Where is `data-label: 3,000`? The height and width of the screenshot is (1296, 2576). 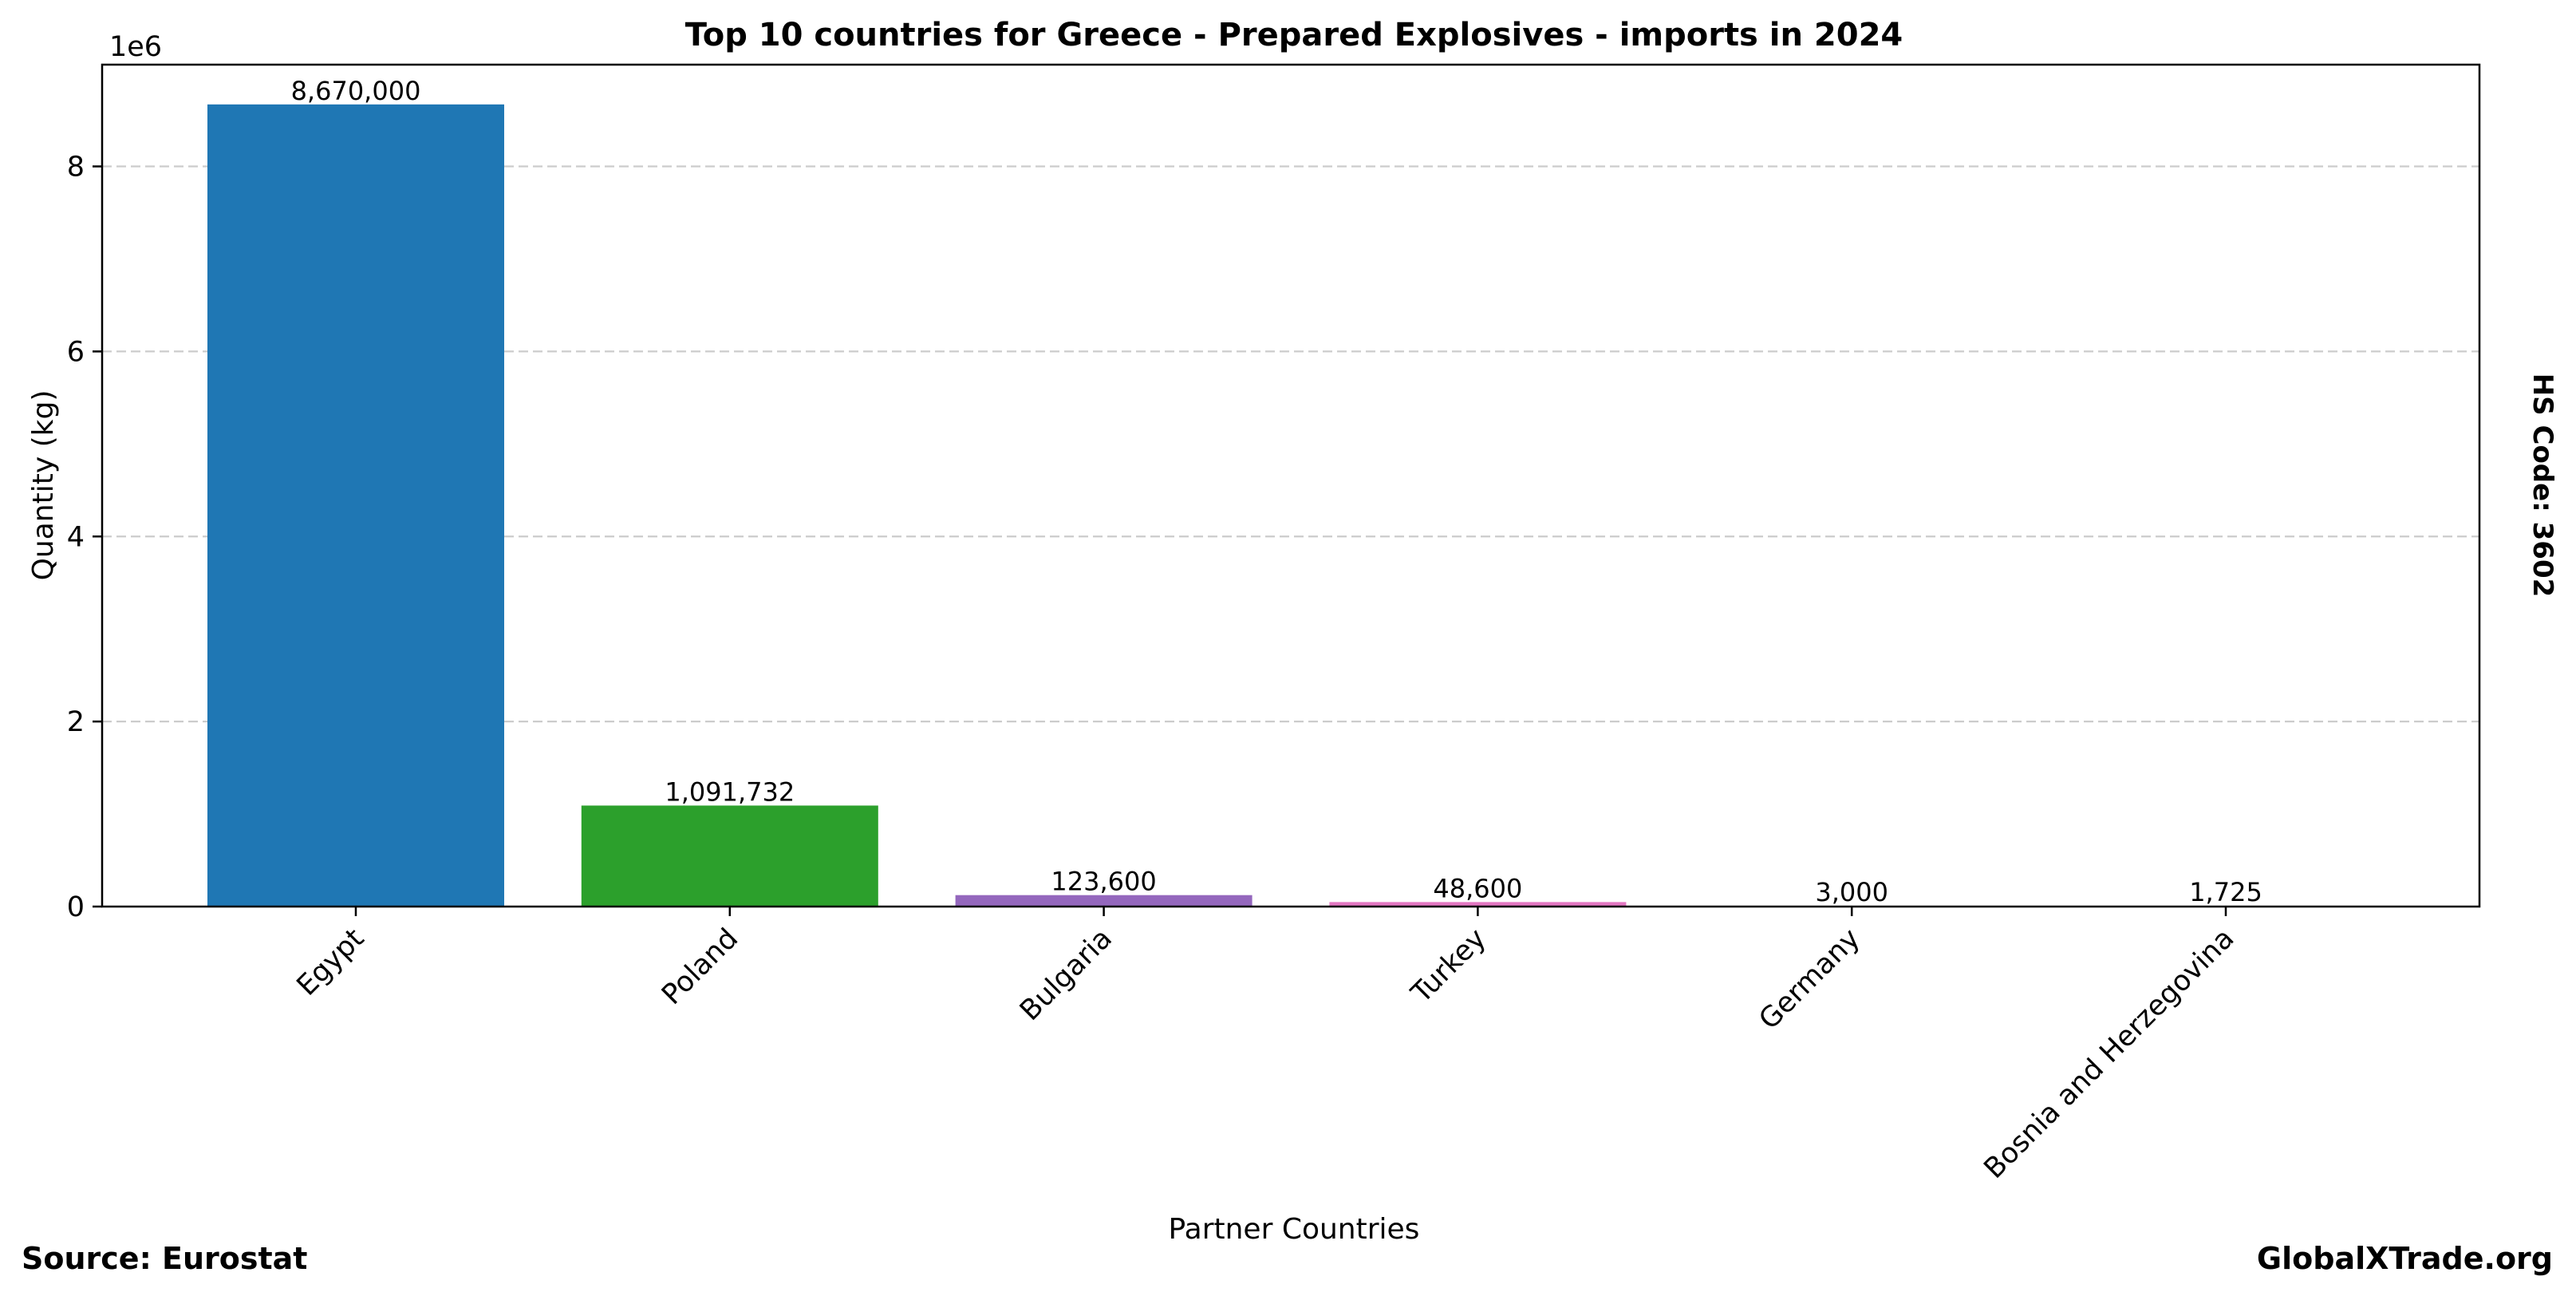
data-label: 3,000 is located at coordinates (1851, 892).